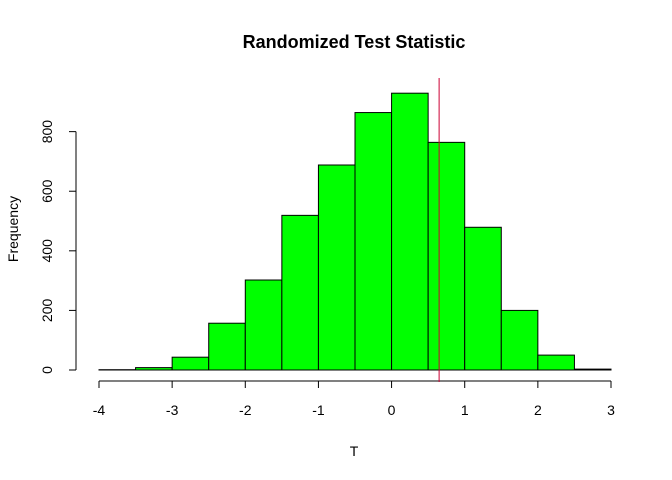 The height and width of the screenshot is (480, 672). Describe the element at coordinates (392, 410) in the screenshot. I see `x-tick-label: 0` at that location.